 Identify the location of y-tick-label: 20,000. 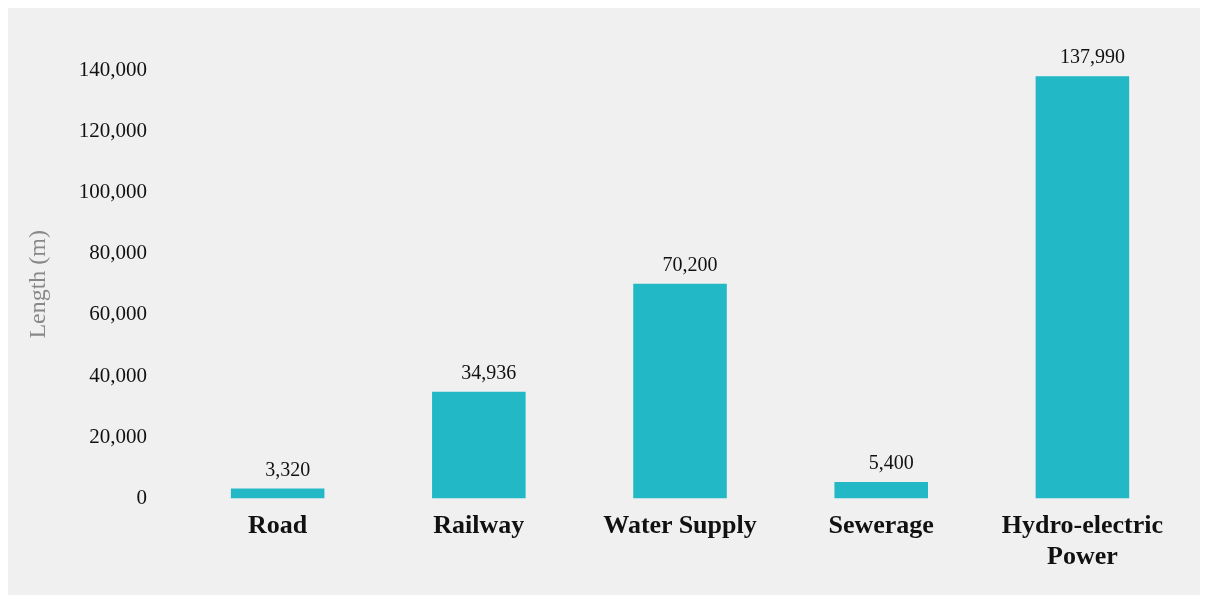
(118, 435).